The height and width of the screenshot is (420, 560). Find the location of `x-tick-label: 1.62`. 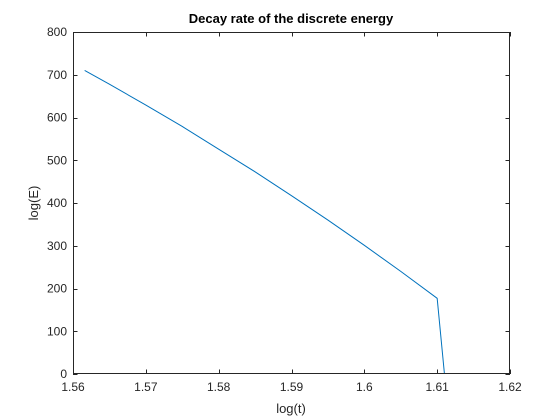

x-tick-label: 1.62 is located at coordinates (510, 387).